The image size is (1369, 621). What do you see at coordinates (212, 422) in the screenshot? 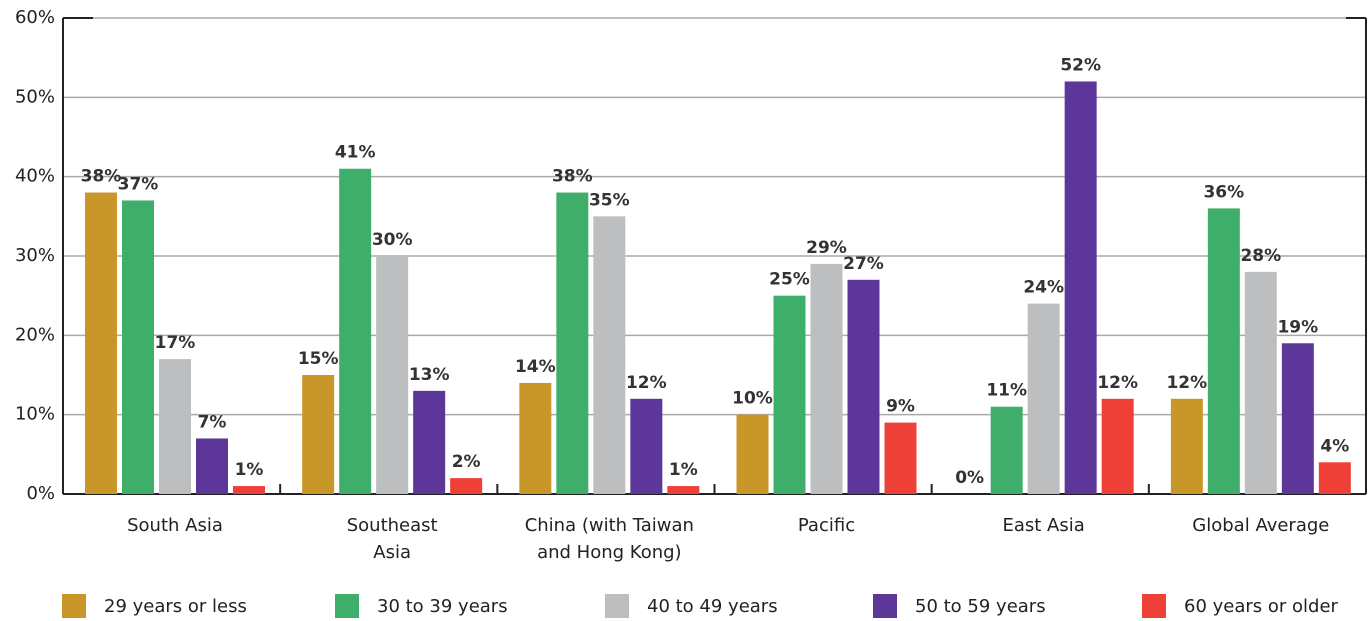
I see `value-label: 7%` at bounding box center [212, 422].